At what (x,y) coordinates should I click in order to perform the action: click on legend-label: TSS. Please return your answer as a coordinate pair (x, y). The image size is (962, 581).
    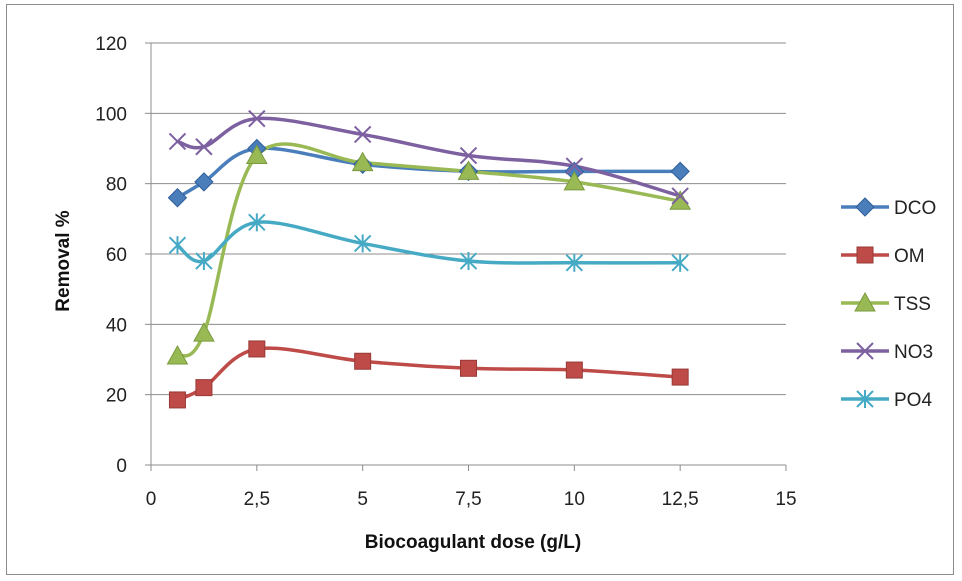
    Looking at the image, I should click on (912, 304).